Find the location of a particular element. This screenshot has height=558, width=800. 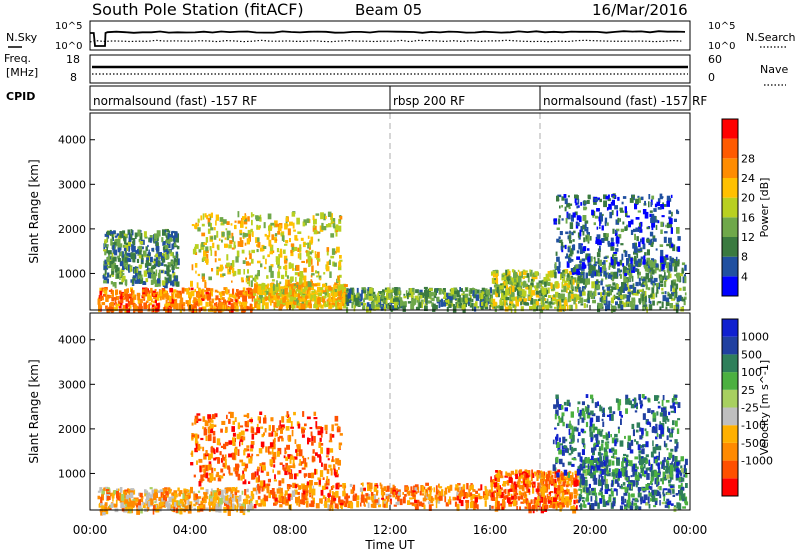

freq-label-line2: [MHz] is located at coordinates (22, 72).